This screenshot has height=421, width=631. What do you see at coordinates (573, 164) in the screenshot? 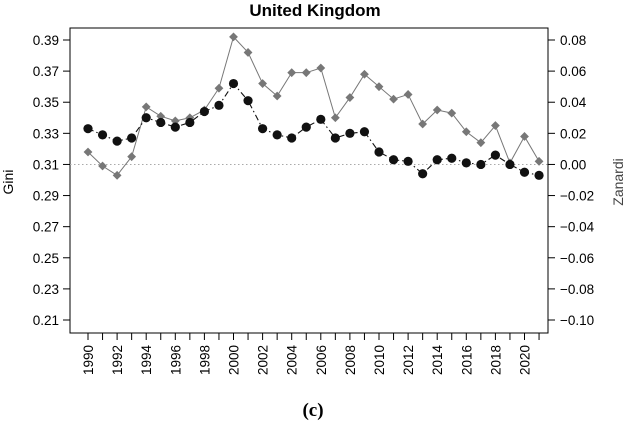
I see `right-y-tick-label: 0.00` at bounding box center [573, 164].